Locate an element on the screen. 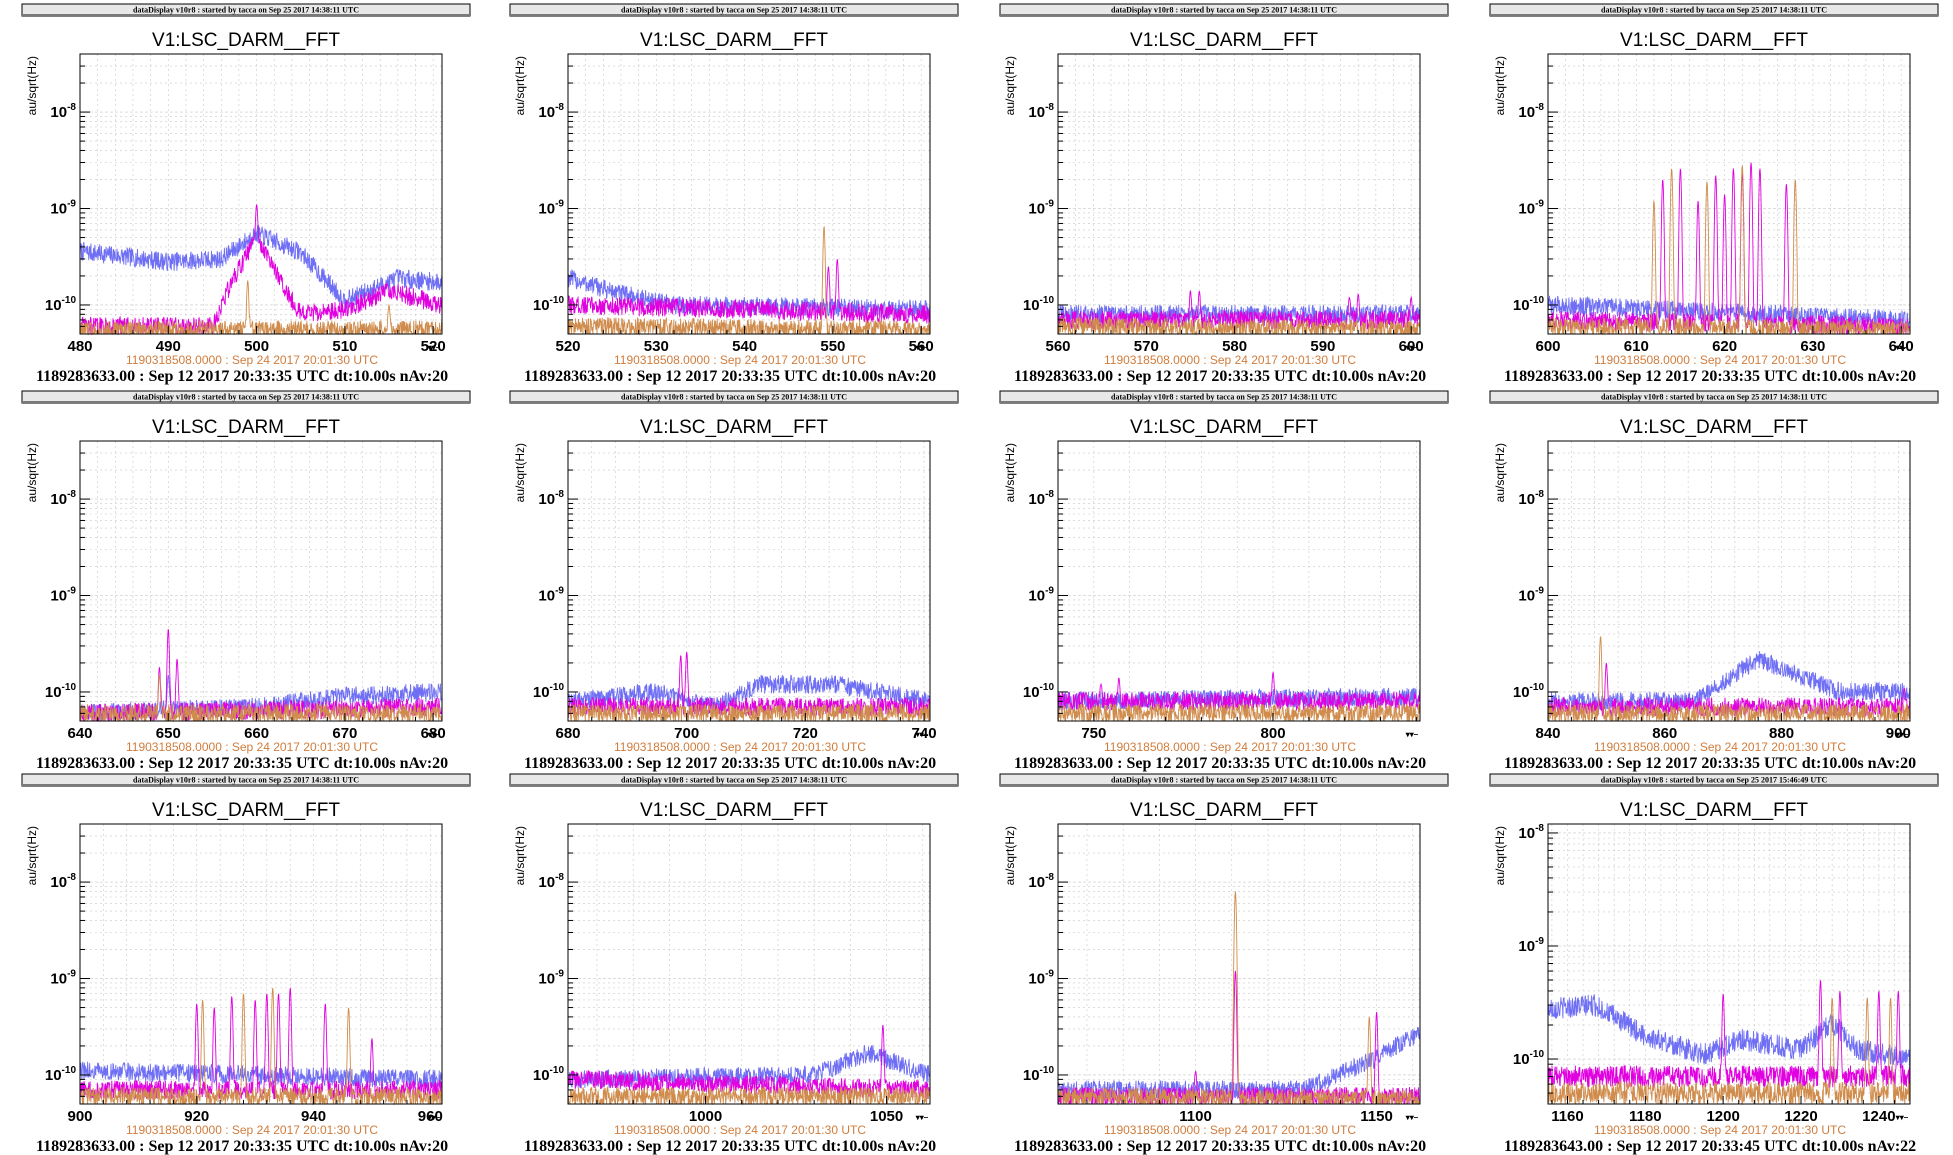  x-tick-label: 560 is located at coordinates (1057, 346).